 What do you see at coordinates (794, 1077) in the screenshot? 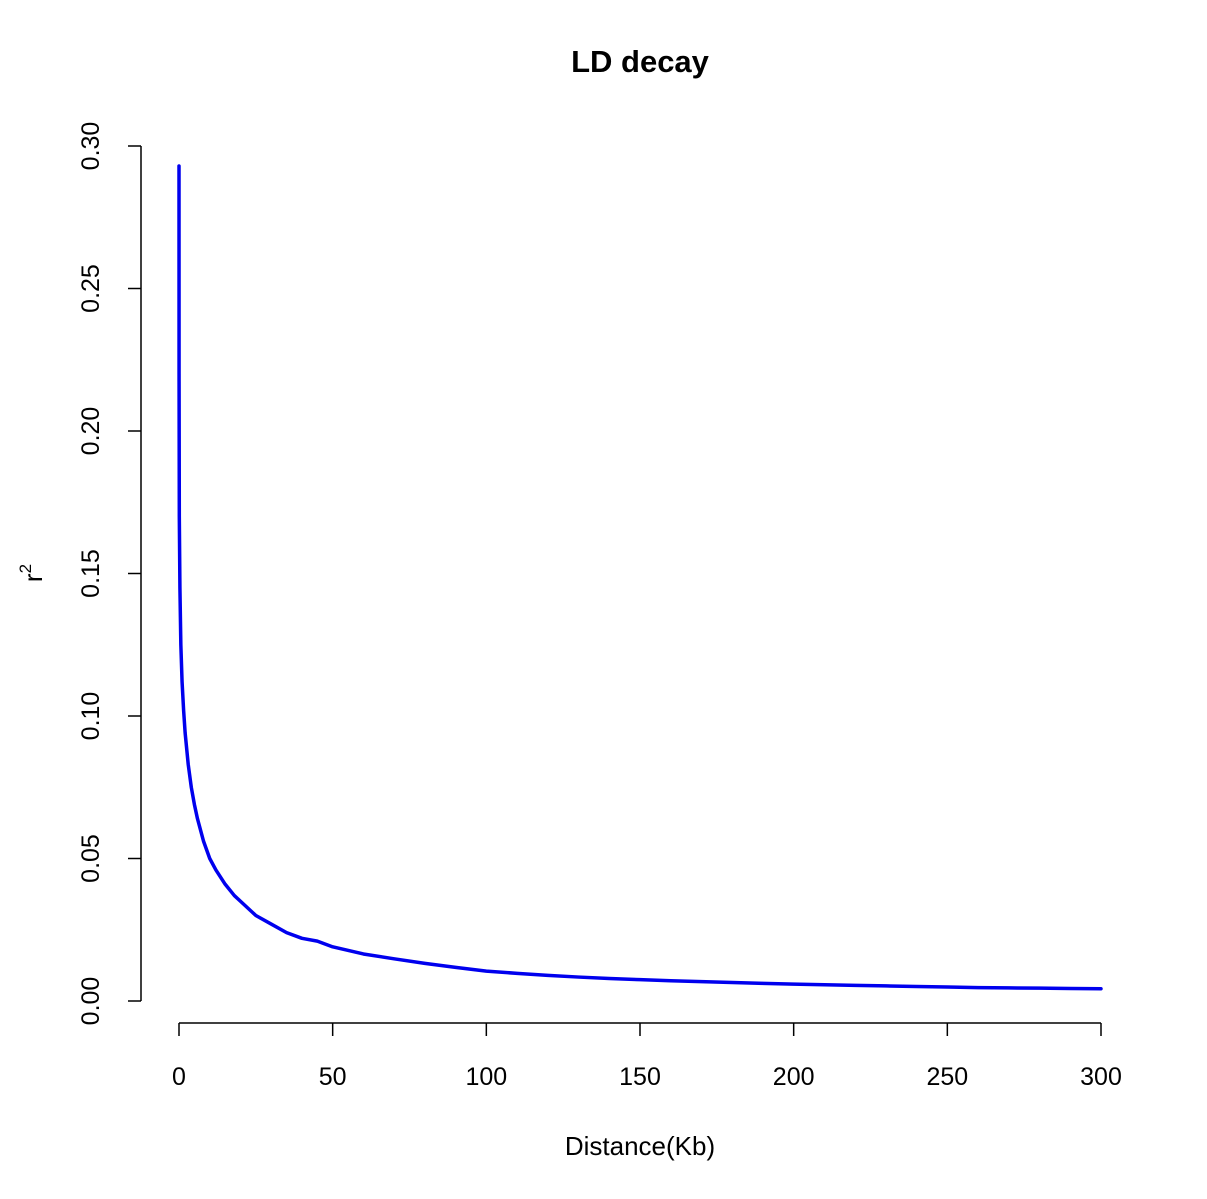
I see `x-tick-label: 200` at bounding box center [794, 1077].